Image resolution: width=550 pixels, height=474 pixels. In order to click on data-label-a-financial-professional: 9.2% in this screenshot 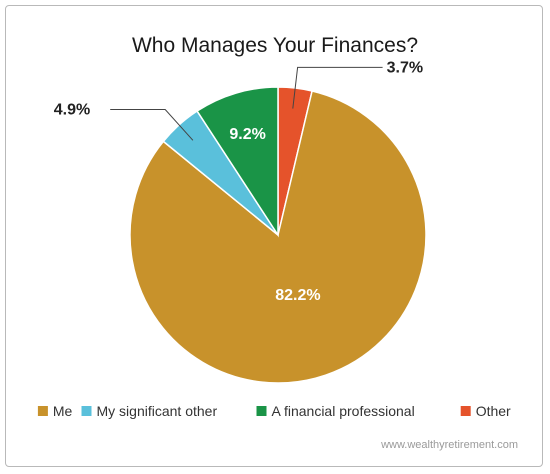, I will do `click(247, 134)`.